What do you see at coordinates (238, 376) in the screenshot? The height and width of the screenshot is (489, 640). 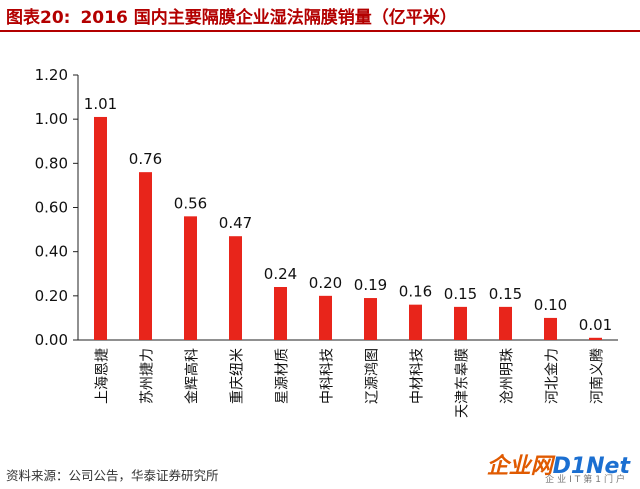 I see `category-label: 重庆纽米` at bounding box center [238, 376].